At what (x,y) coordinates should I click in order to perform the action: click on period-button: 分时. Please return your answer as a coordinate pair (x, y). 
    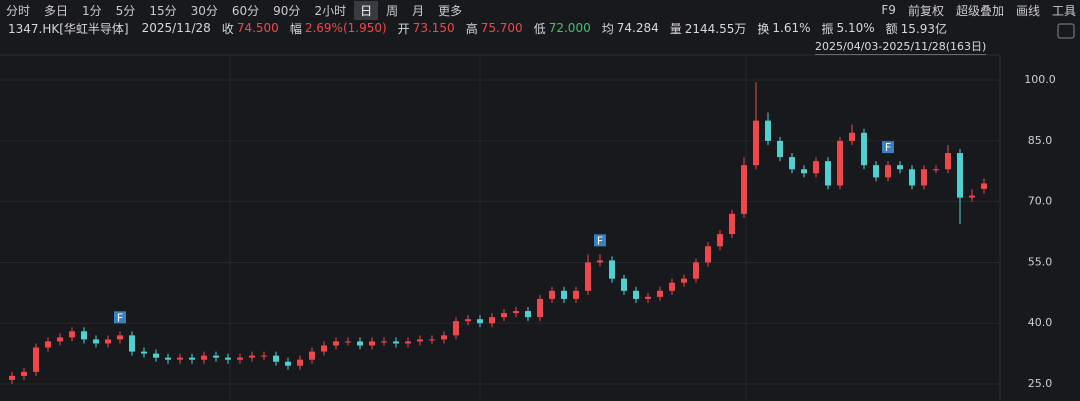
    Looking at the image, I should click on (18, 10).